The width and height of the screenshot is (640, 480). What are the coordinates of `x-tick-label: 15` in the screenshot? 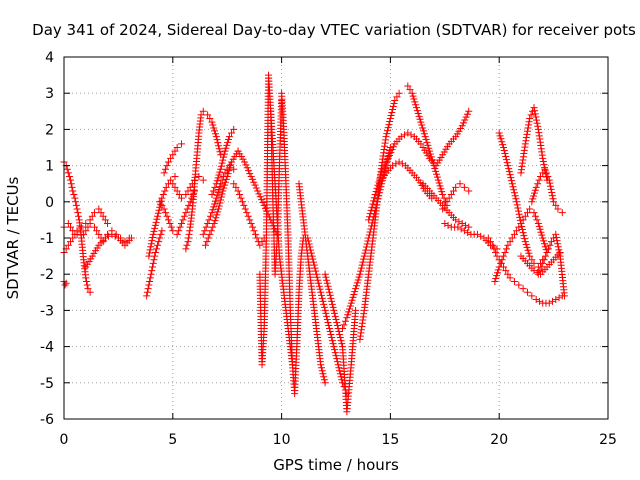 It's located at (390, 440).